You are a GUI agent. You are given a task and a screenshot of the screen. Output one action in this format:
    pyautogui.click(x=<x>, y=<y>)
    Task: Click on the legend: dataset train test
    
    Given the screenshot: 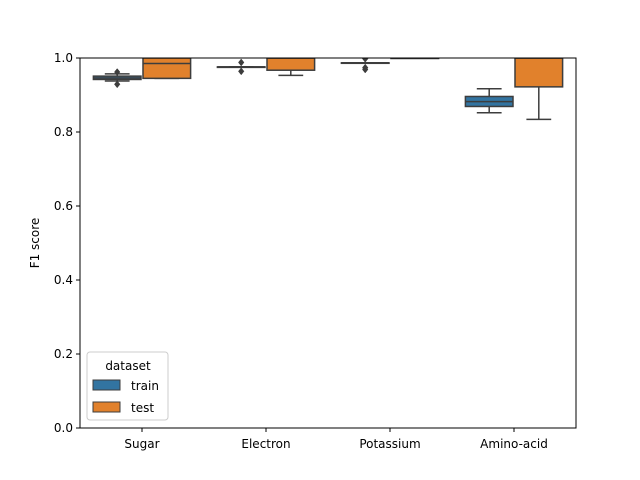 What is the action you would take?
    pyautogui.click(x=127, y=386)
    